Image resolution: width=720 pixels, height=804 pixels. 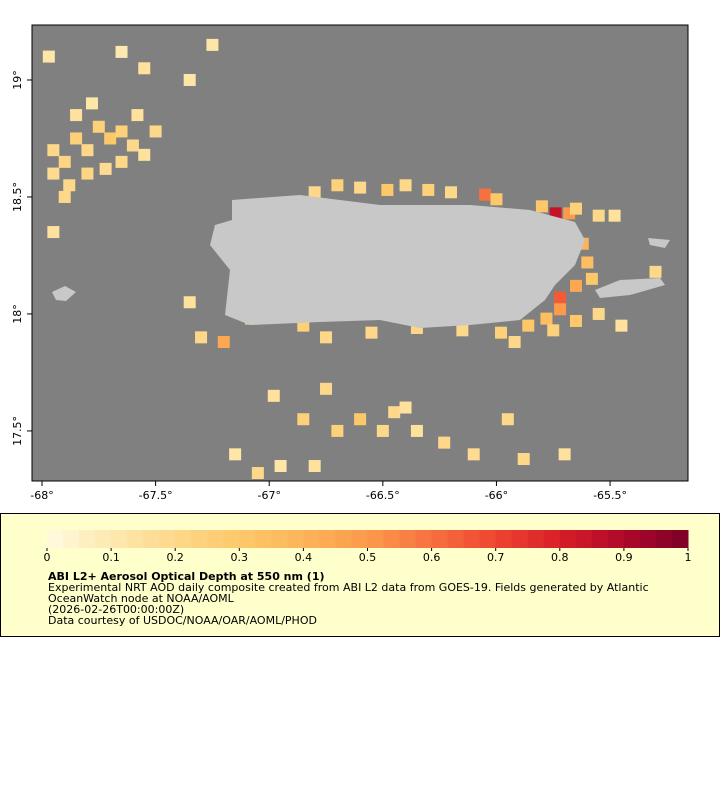 What do you see at coordinates (41, 495) in the screenshot?
I see `x-tick-label: -68°` at bounding box center [41, 495].